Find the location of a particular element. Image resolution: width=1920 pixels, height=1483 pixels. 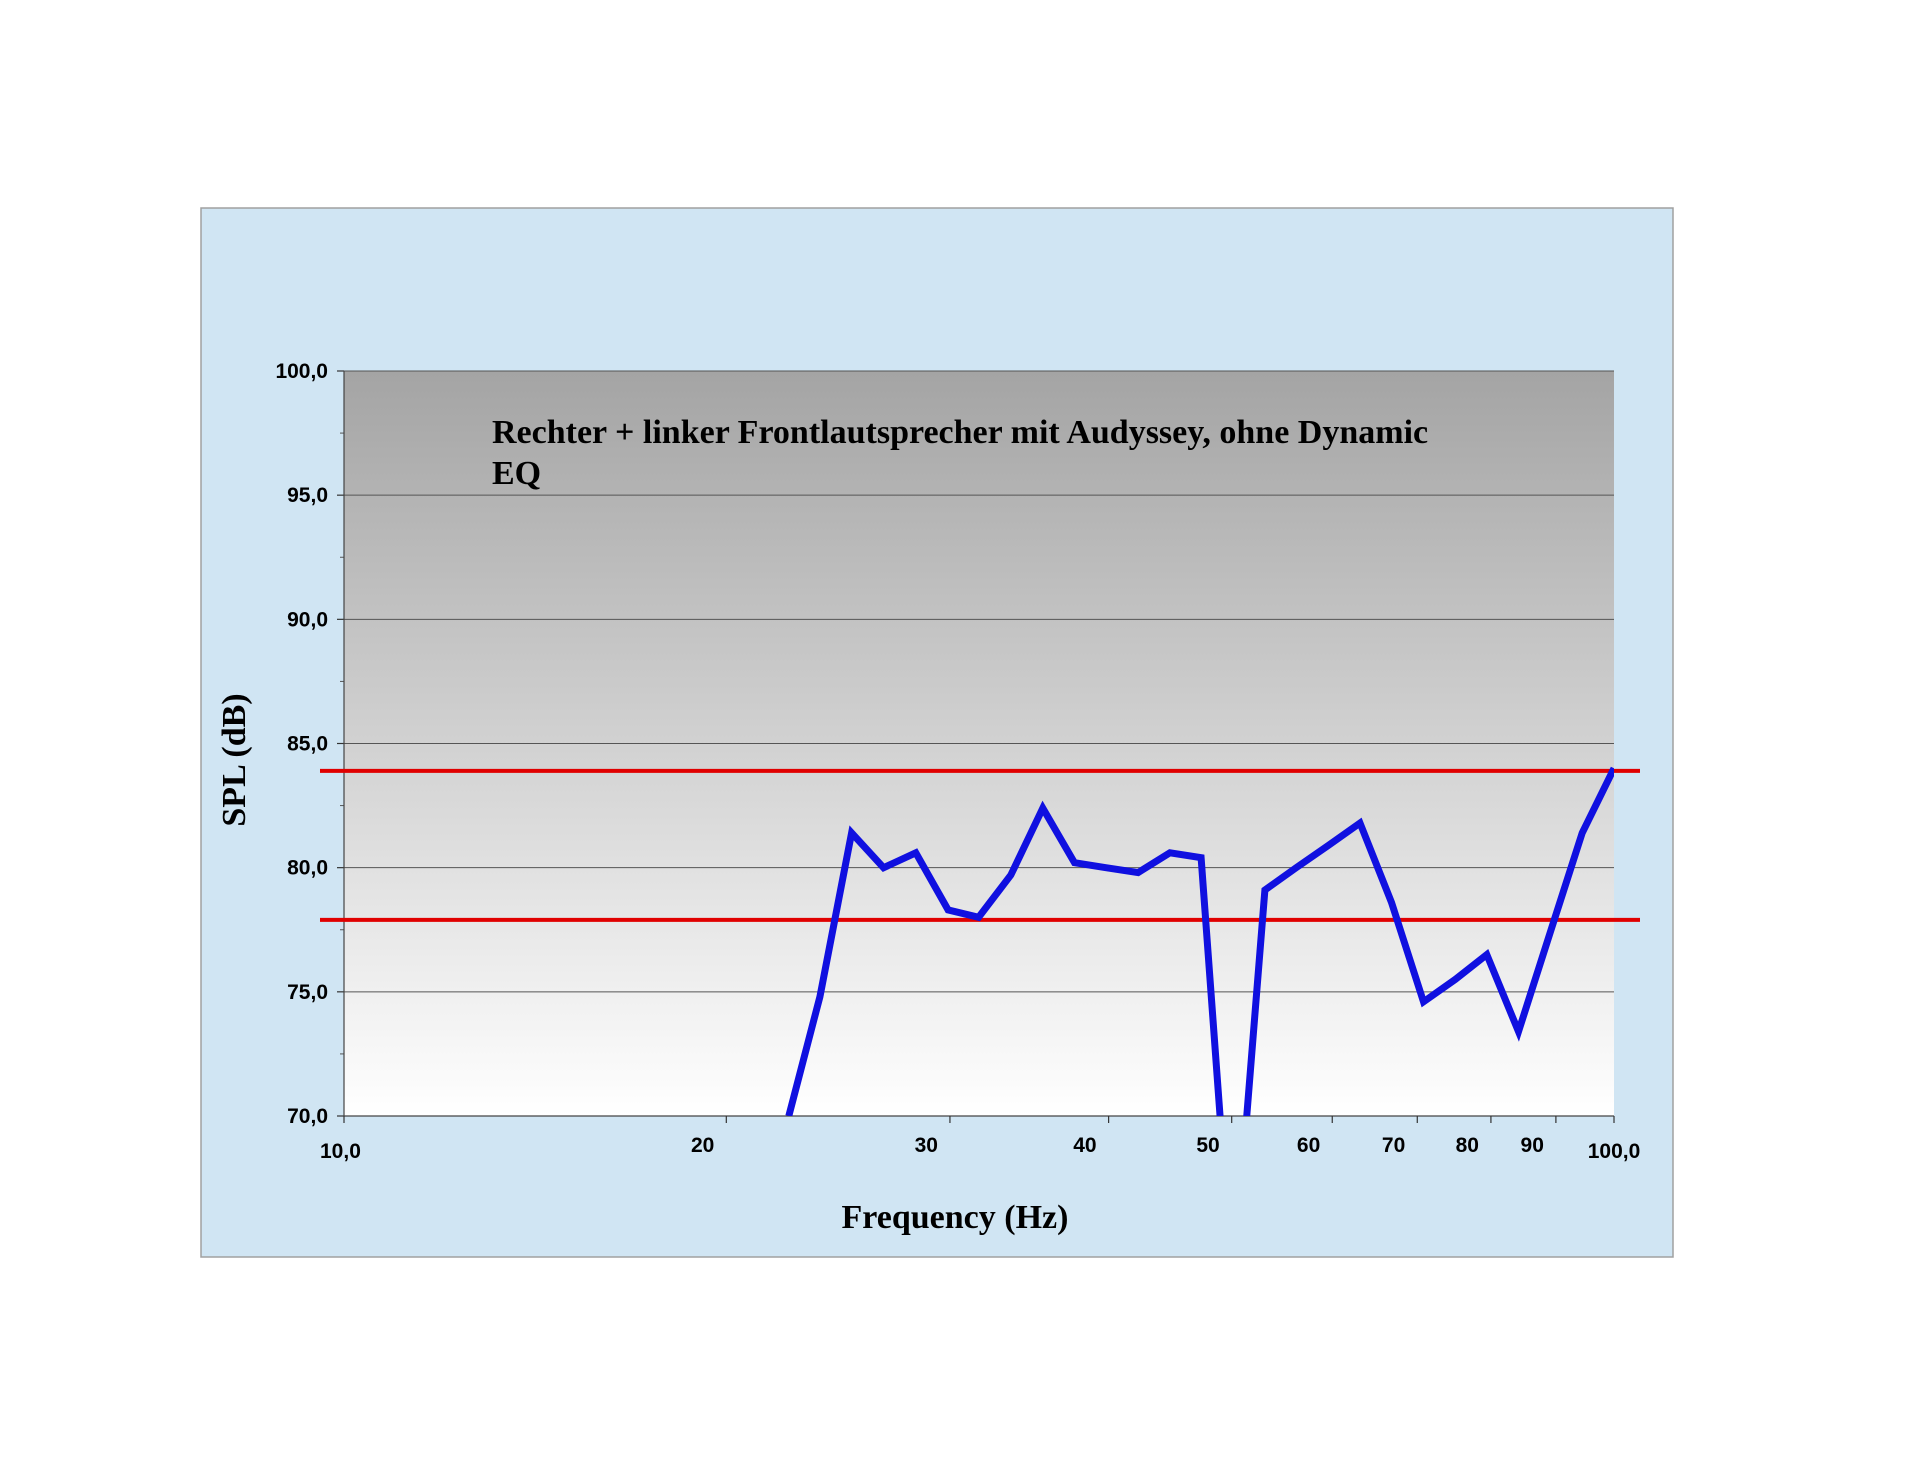

x-tick-label-3: 40 is located at coordinates (1084, 1145).